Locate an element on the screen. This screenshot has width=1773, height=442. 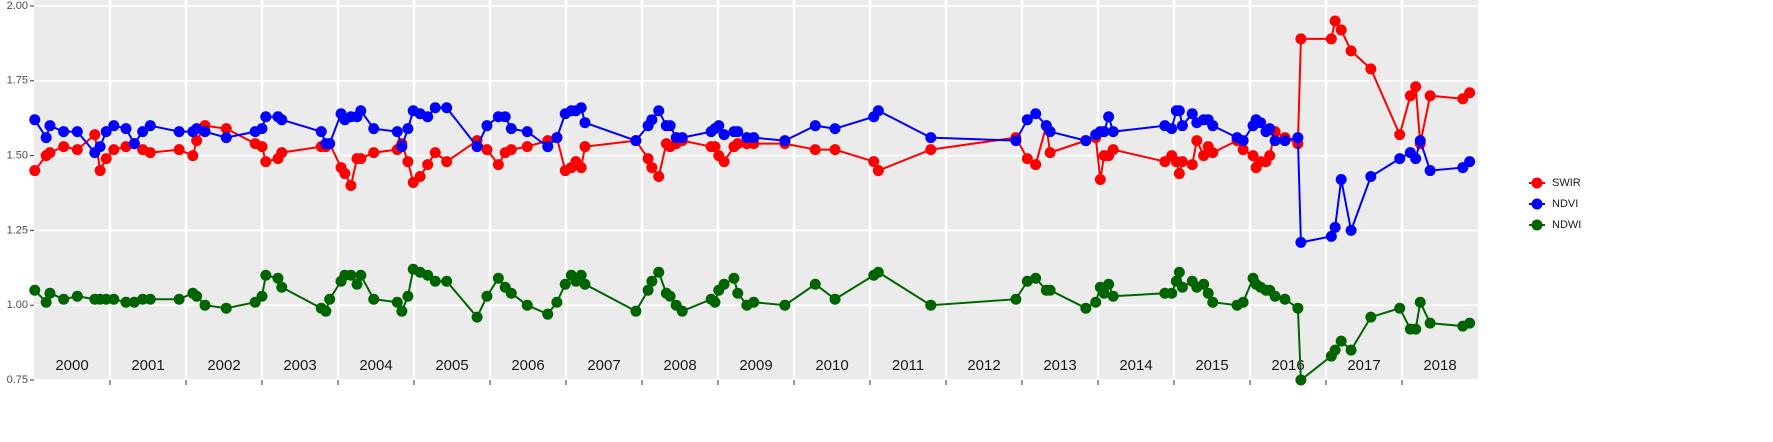
legend-marker is located at coordinates (1537, 225).